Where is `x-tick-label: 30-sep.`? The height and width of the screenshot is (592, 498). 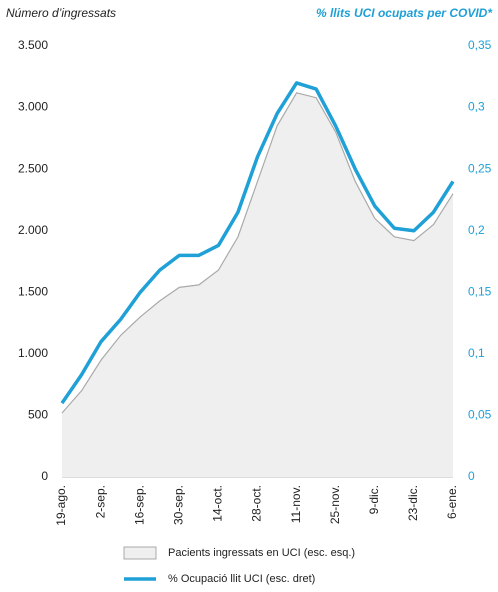 x-tick-label: 30-sep. is located at coordinates (178, 505).